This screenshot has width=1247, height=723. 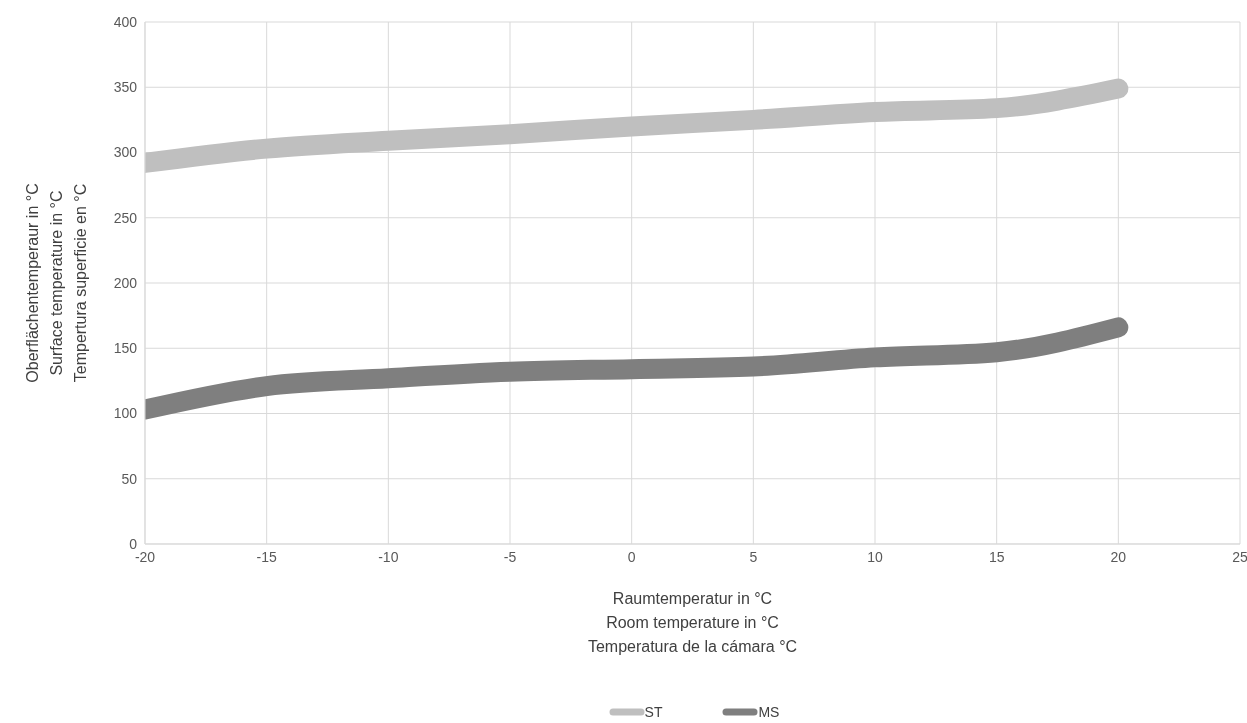 What do you see at coordinates (125, 152) in the screenshot?
I see `y-tick-label: 300` at bounding box center [125, 152].